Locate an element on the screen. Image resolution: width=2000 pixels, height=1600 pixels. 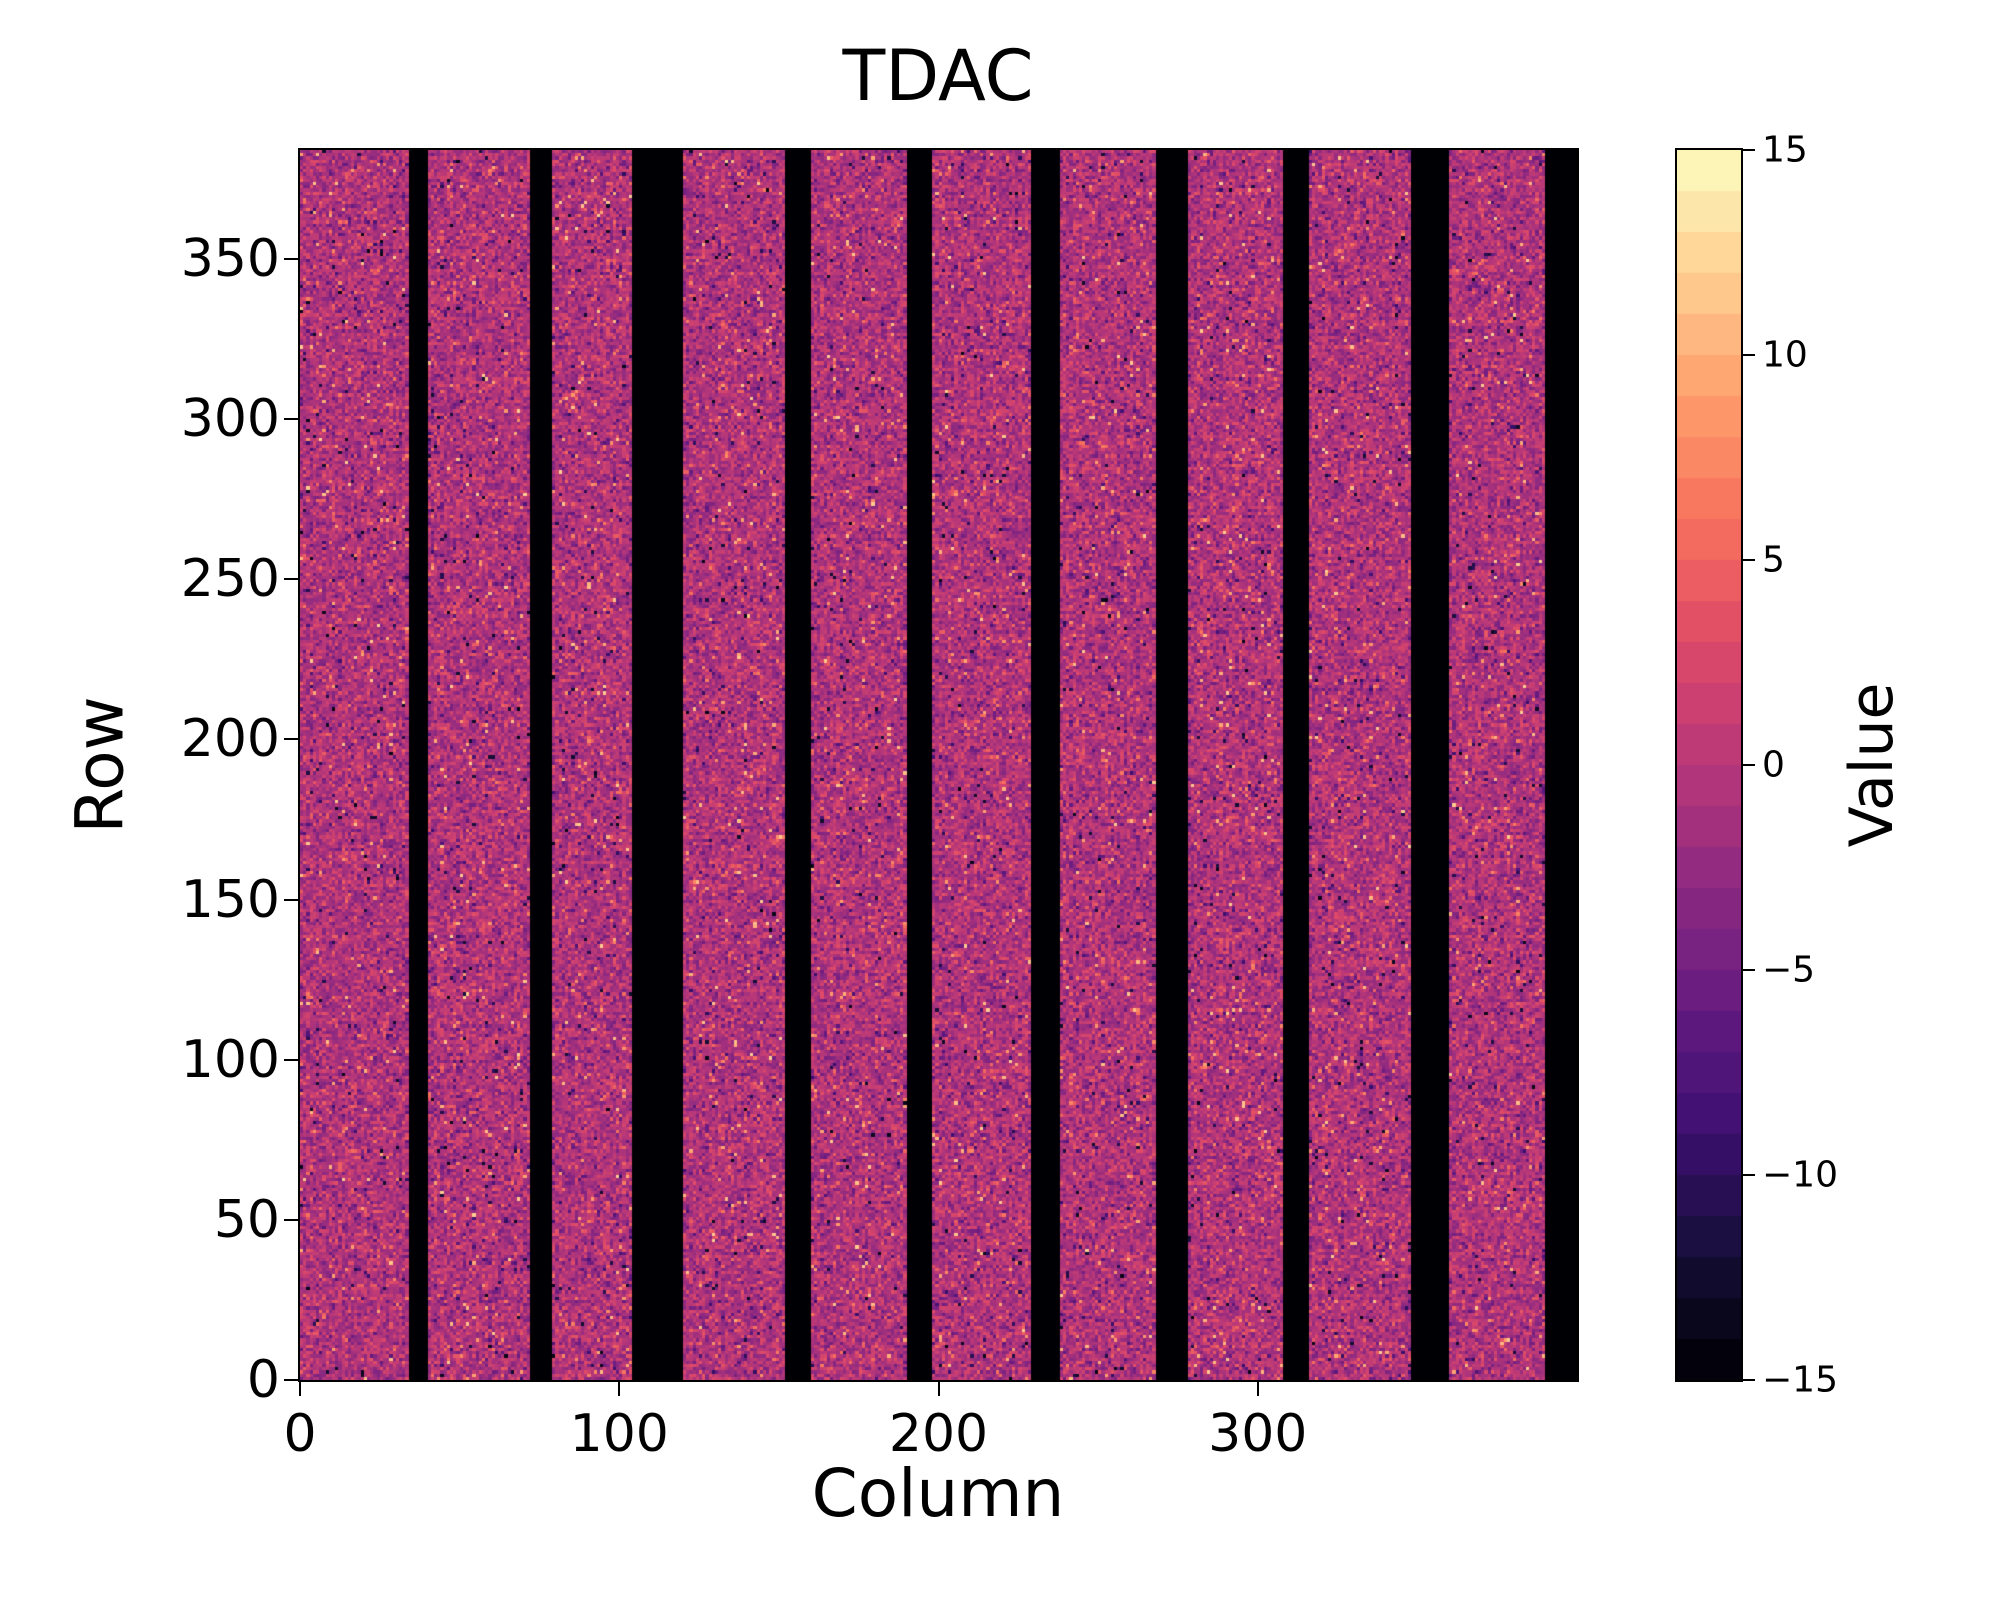
y-tick-label: 0 is located at coordinates (263, 1380).